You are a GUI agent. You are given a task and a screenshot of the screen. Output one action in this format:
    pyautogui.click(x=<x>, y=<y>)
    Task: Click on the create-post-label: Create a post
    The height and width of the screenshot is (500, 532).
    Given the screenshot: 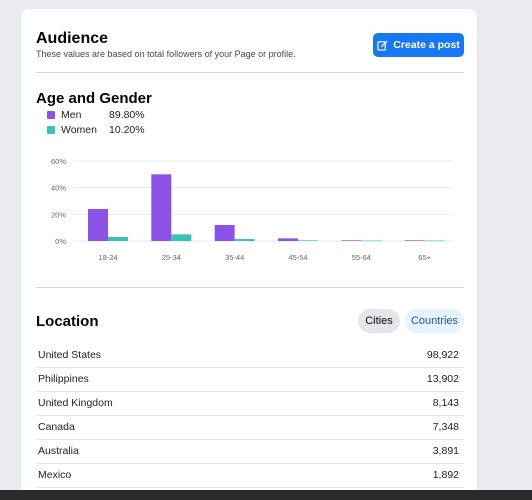 What is the action you would take?
    pyautogui.click(x=426, y=45)
    